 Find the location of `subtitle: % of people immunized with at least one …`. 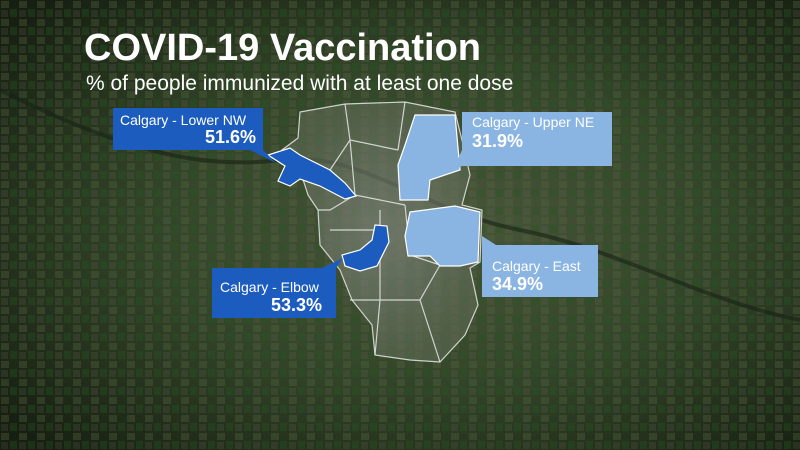

subtitle: % of people immunized with at least one … is located at coordinates (299, 83).